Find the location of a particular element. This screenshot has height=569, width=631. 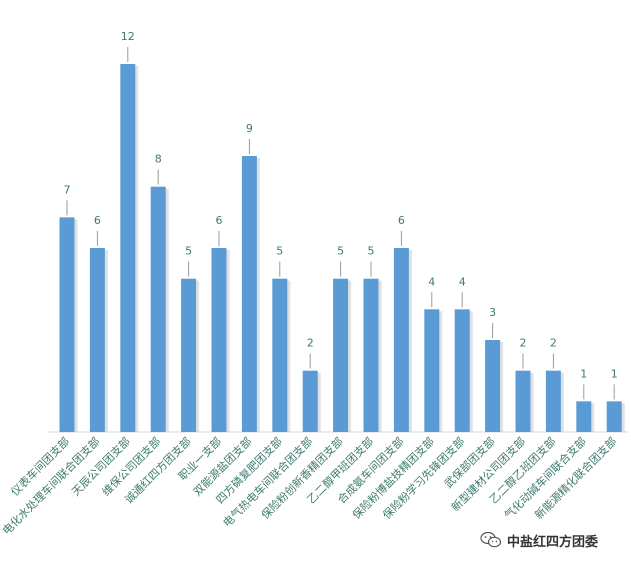

data-label: 8 is located at coordinates (158, 159).